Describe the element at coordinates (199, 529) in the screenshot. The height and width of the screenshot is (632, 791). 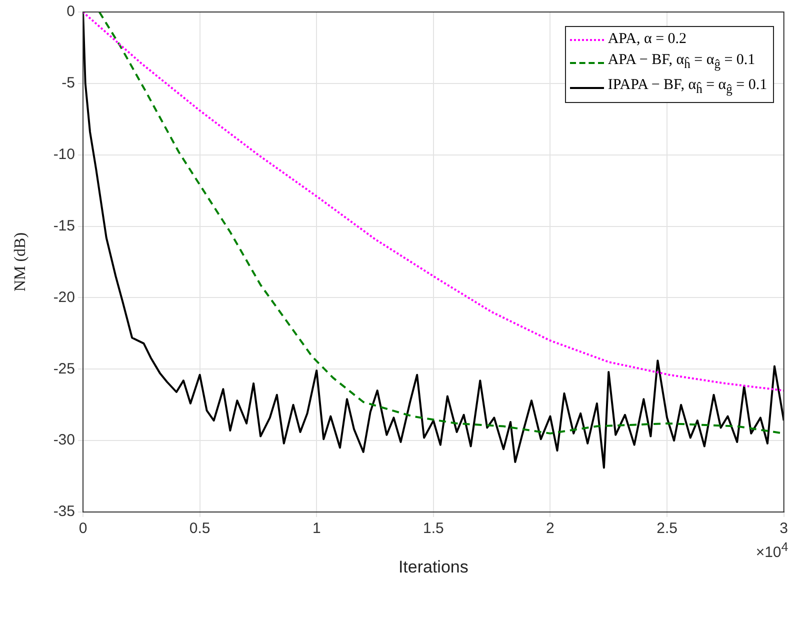
I see `x-tick-label: 0.5` at that location.